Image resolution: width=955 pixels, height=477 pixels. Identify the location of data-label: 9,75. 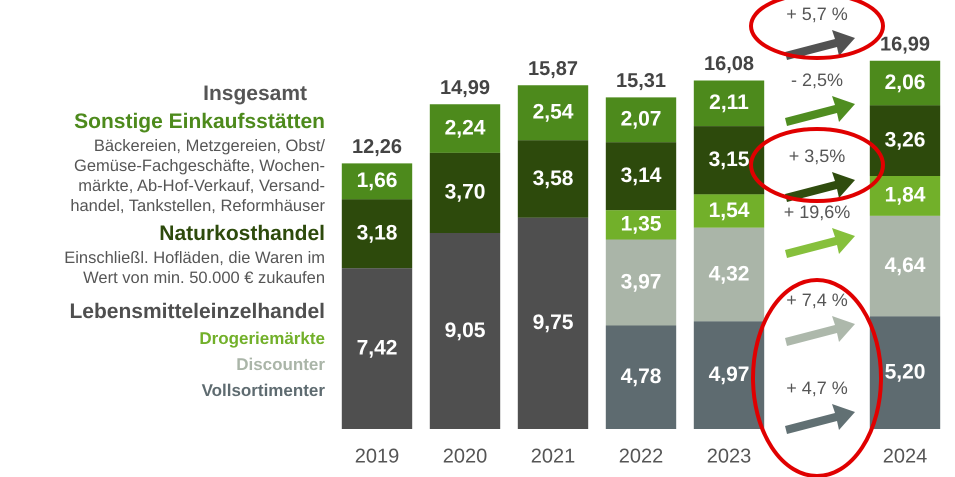
(553, 322).